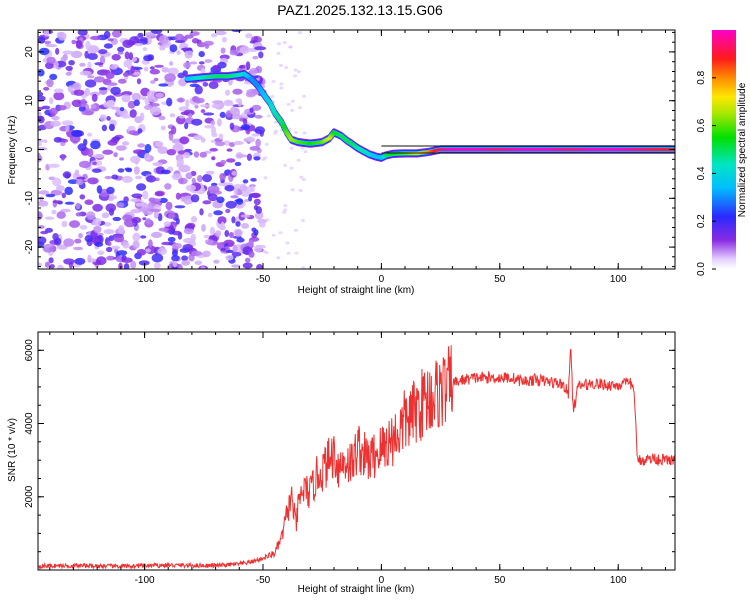  Describe the element at coordinates (173, 149) in the screenshot. I see `noise-blobs` at that location.